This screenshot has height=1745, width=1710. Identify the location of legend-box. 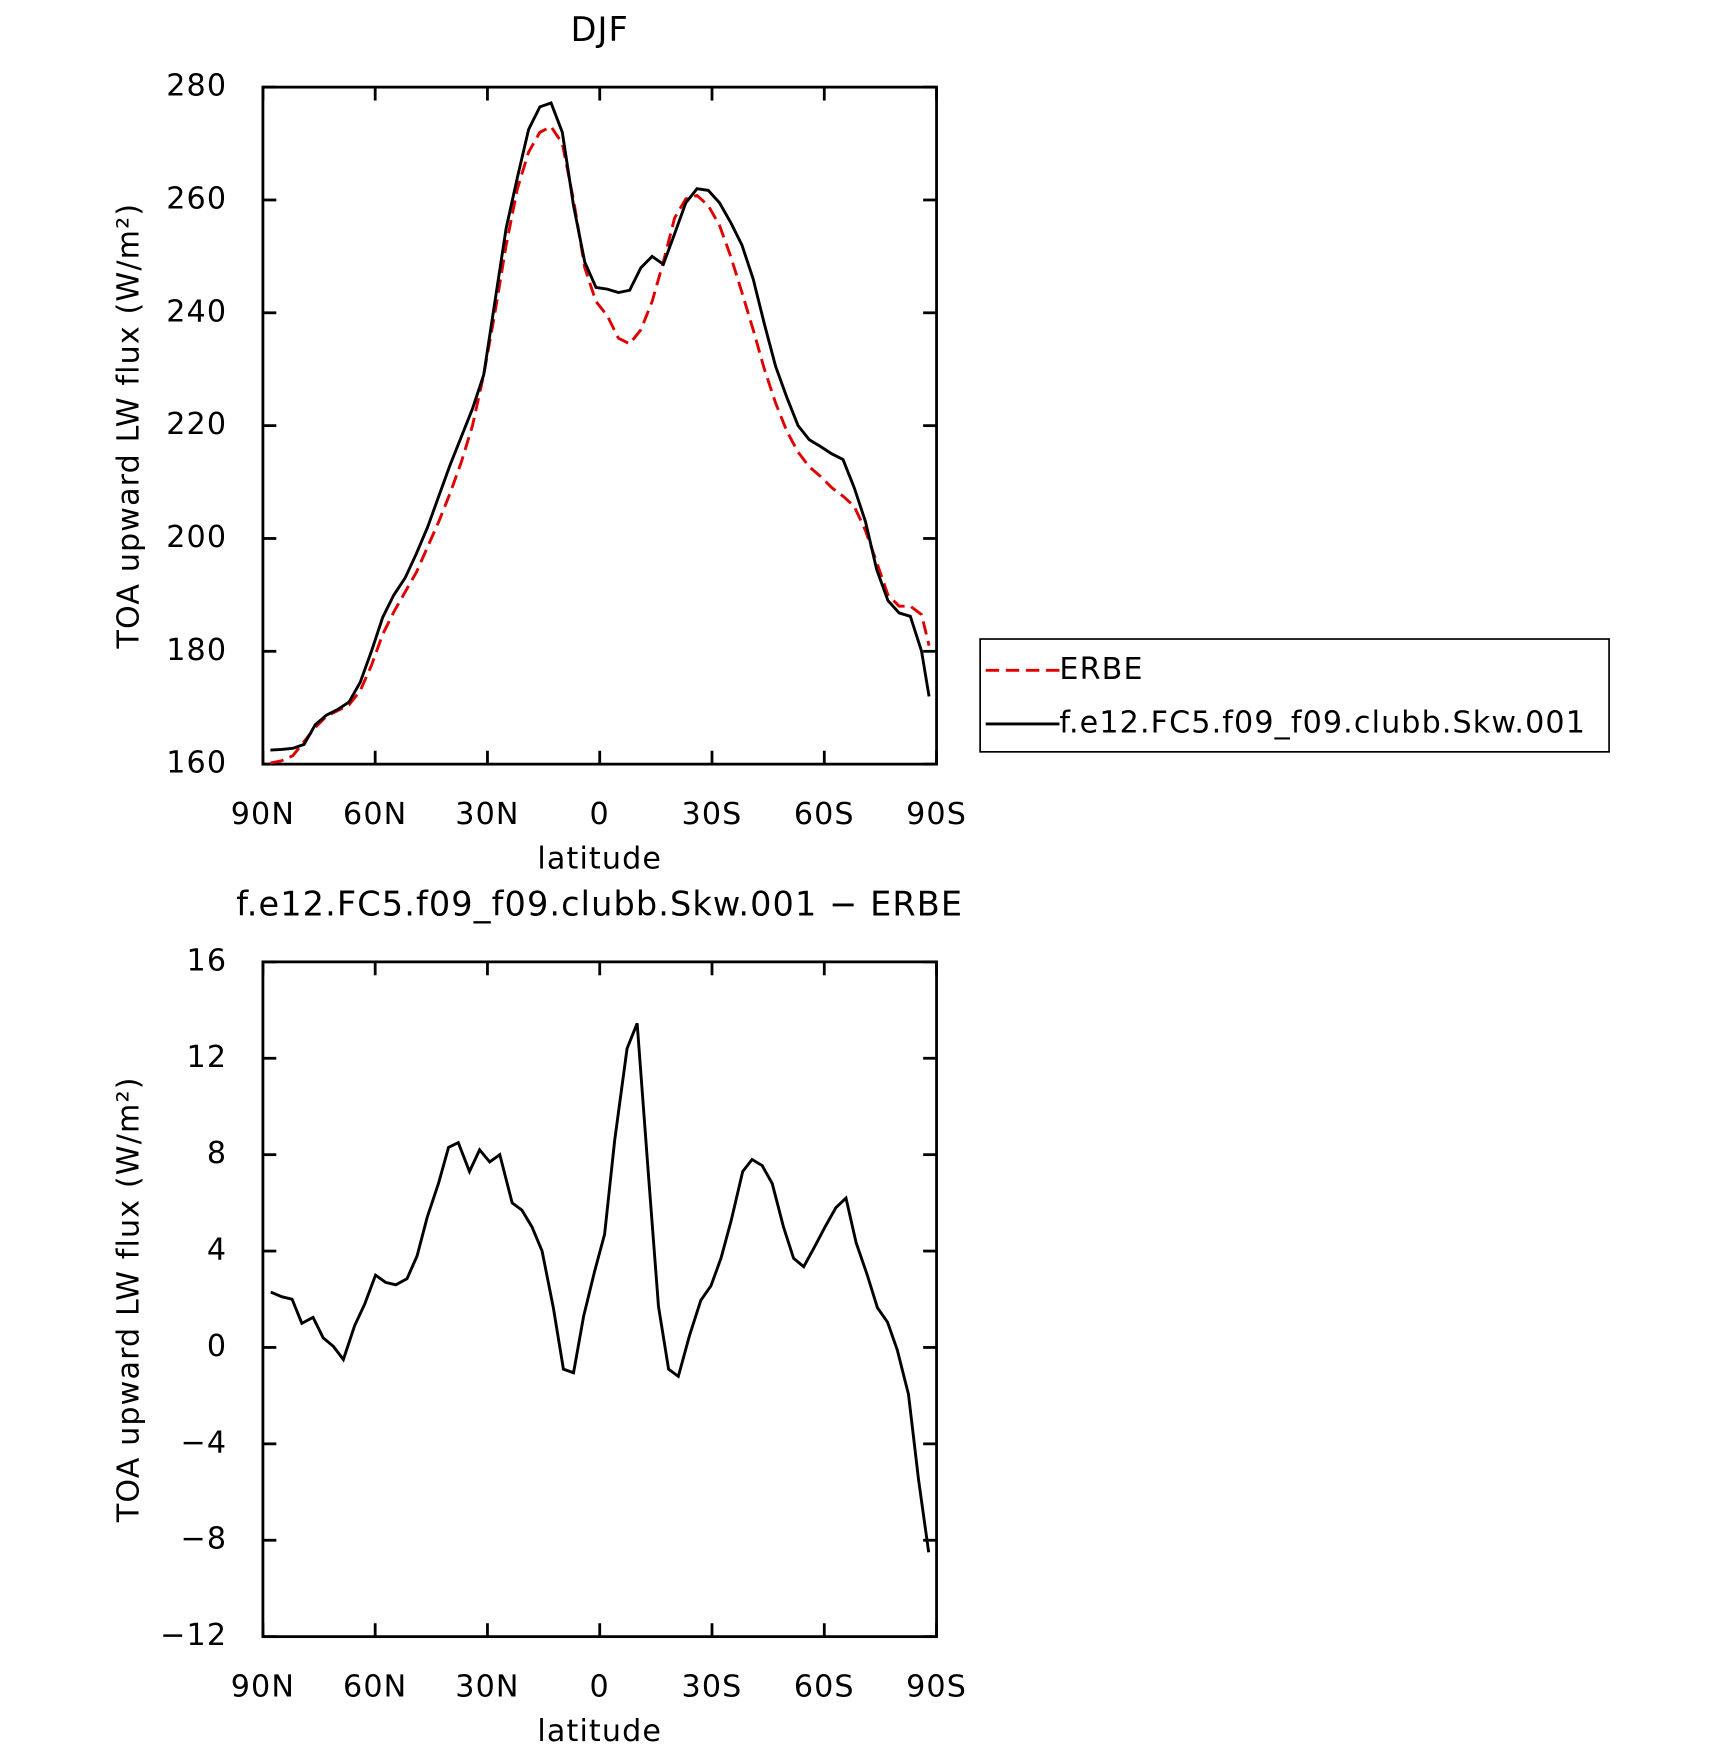
(1294, 695).